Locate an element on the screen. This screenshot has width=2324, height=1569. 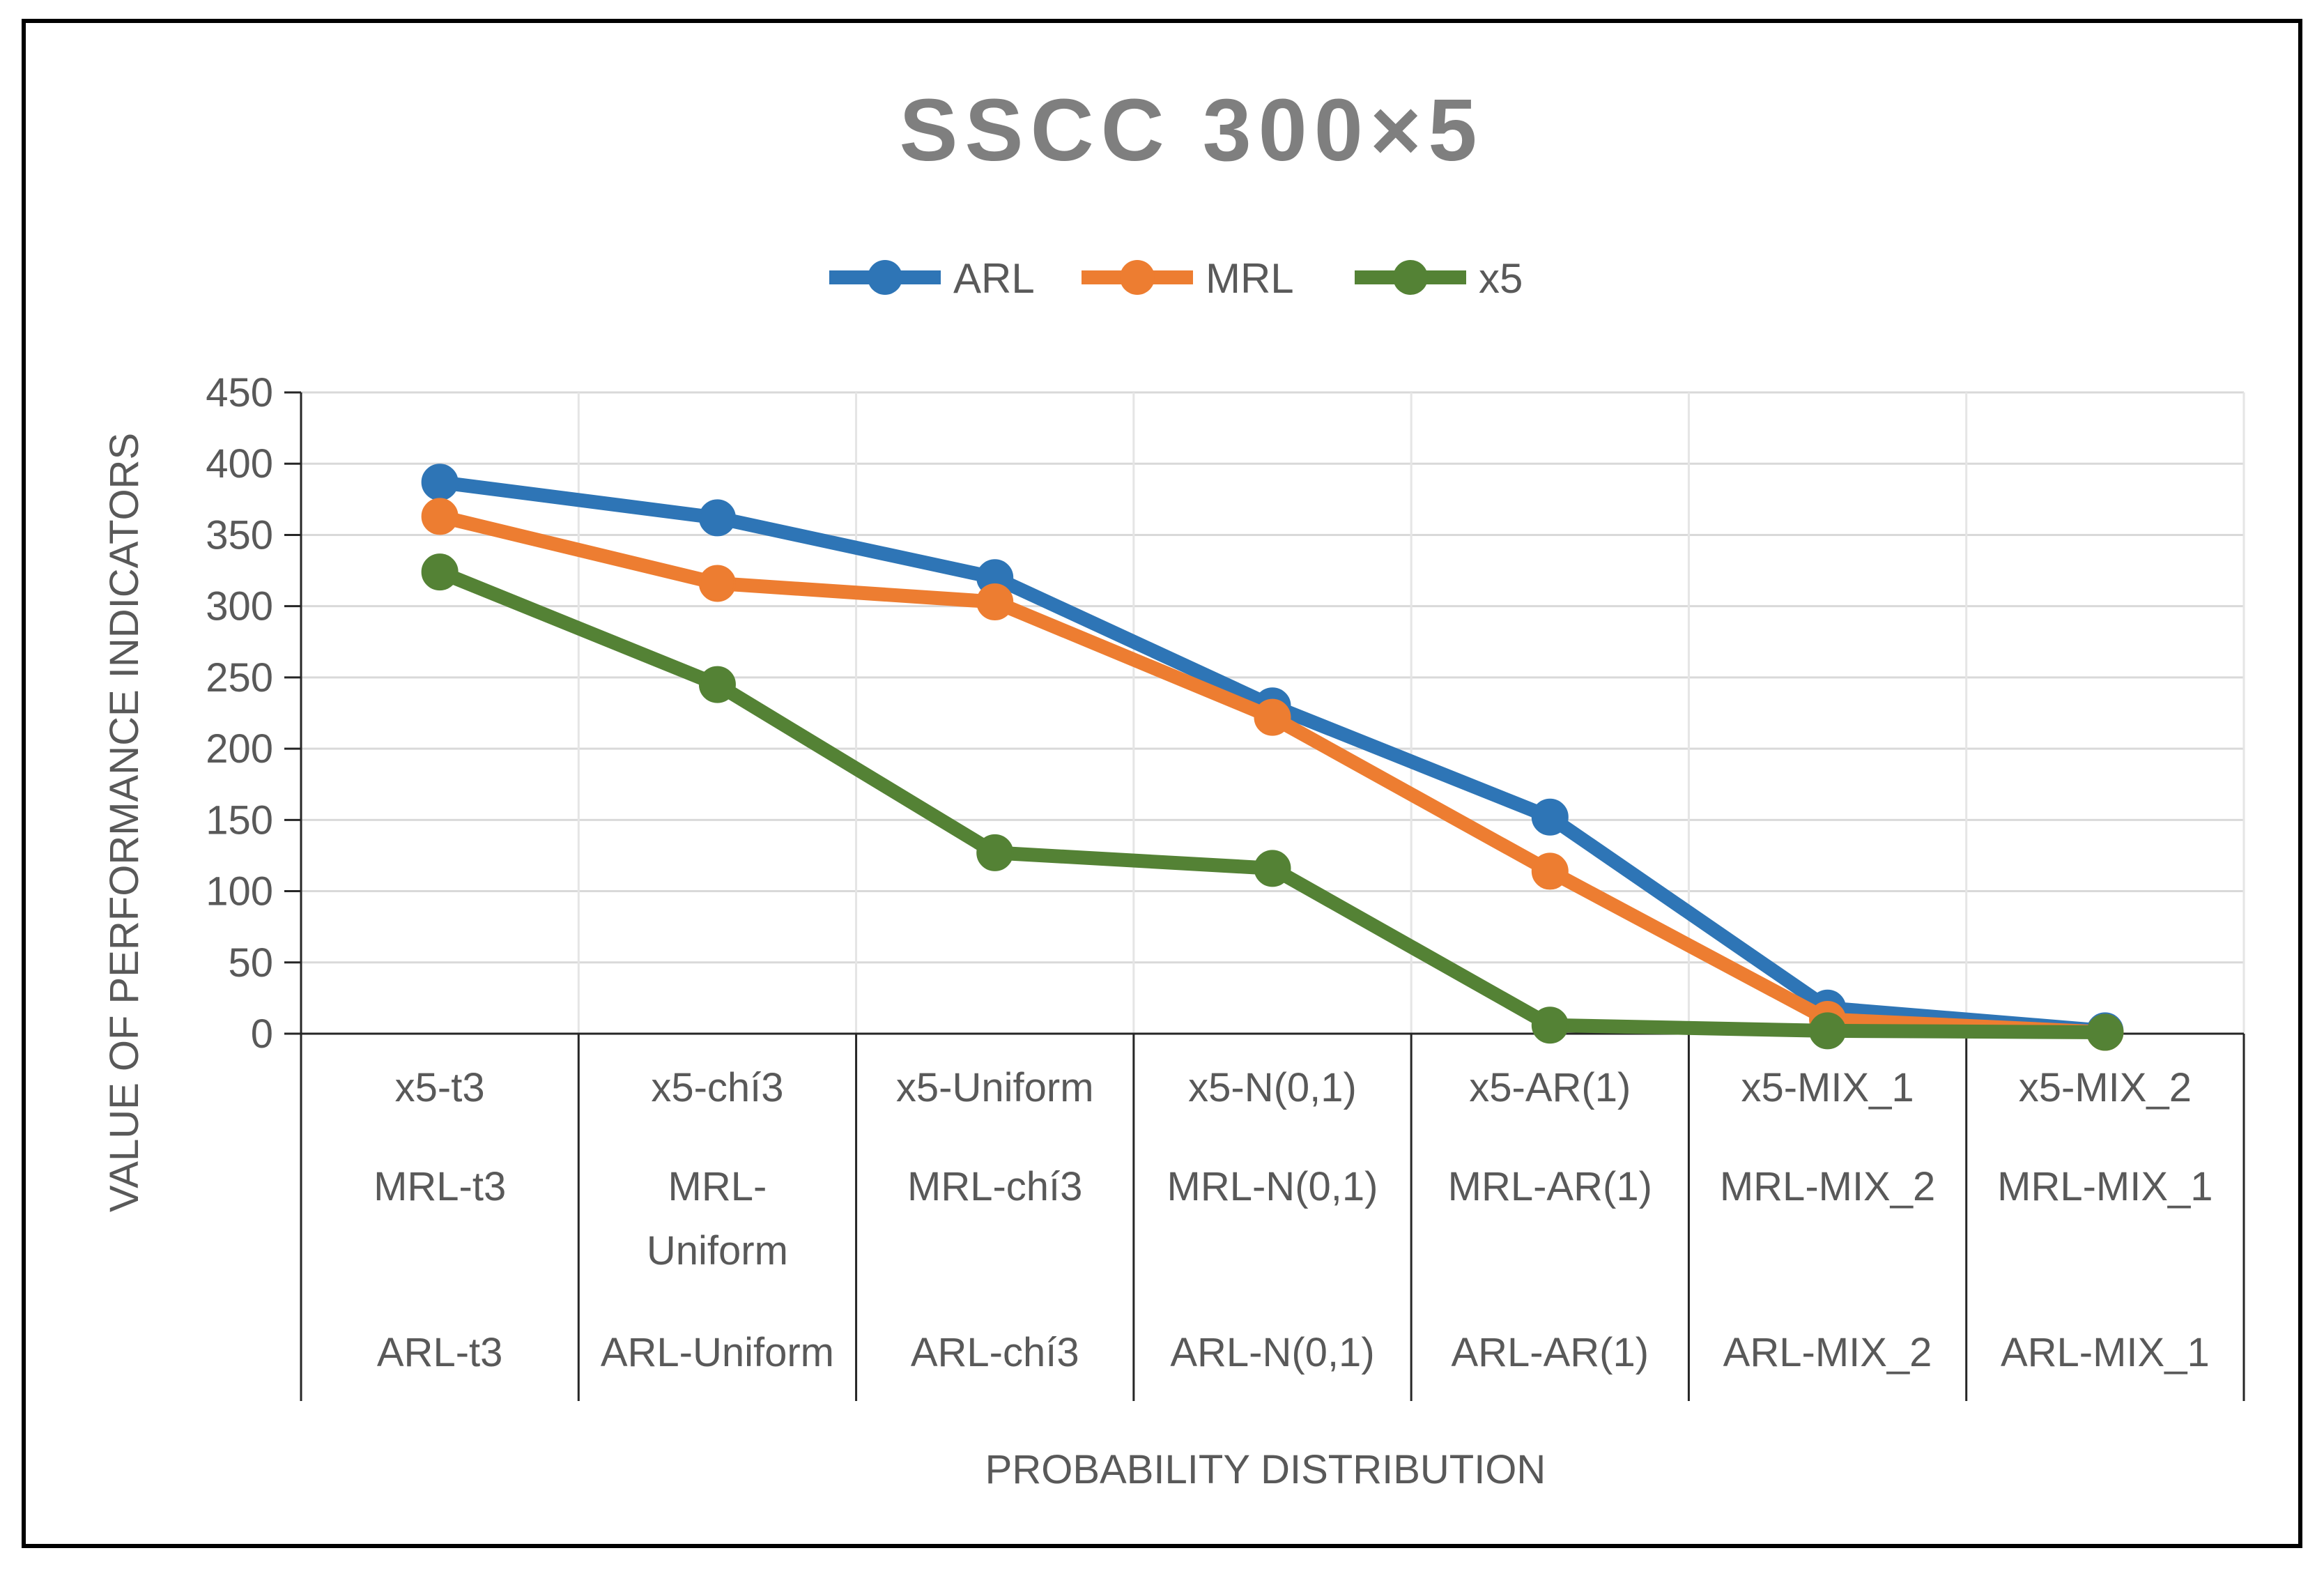
y-axis-title: VALUE OF PERFORMANCE INDICATORS is located at coordinates (124, 822).